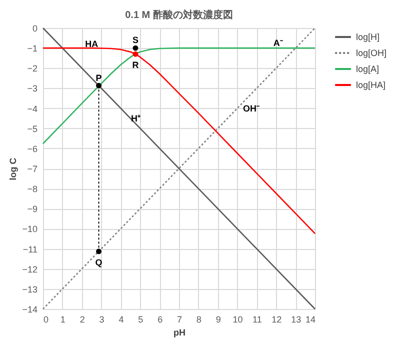  What do you see at coordinates (179, 15) in the screenshot?
I see `chart-title: 0.1 M 酢酸の対数濃度図` at bounding box center [179, 15].